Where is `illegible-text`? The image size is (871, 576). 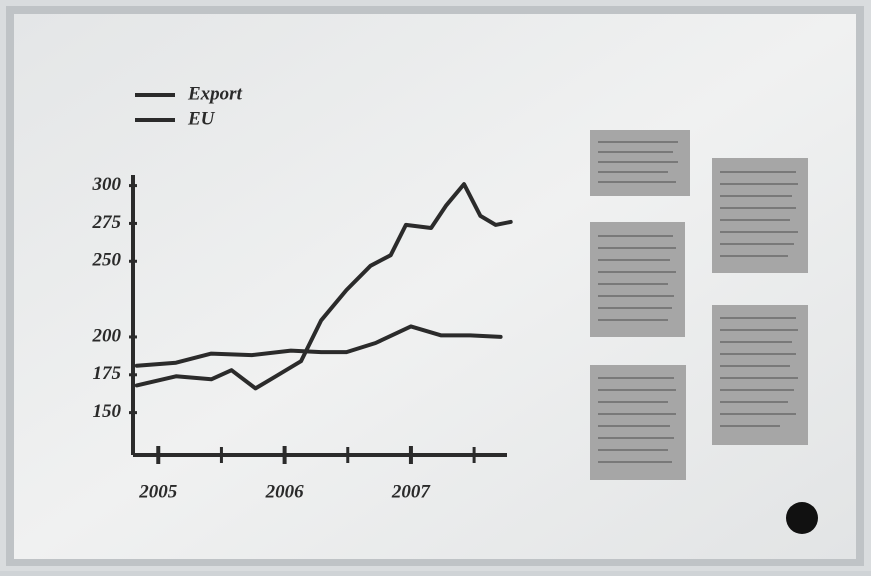 illegible-text is located at coordinates (698, 302).